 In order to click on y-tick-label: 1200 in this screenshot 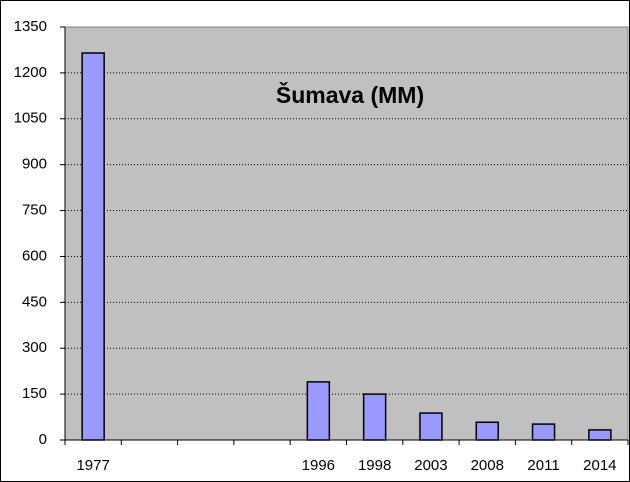, I will do `click(30, 72)`.